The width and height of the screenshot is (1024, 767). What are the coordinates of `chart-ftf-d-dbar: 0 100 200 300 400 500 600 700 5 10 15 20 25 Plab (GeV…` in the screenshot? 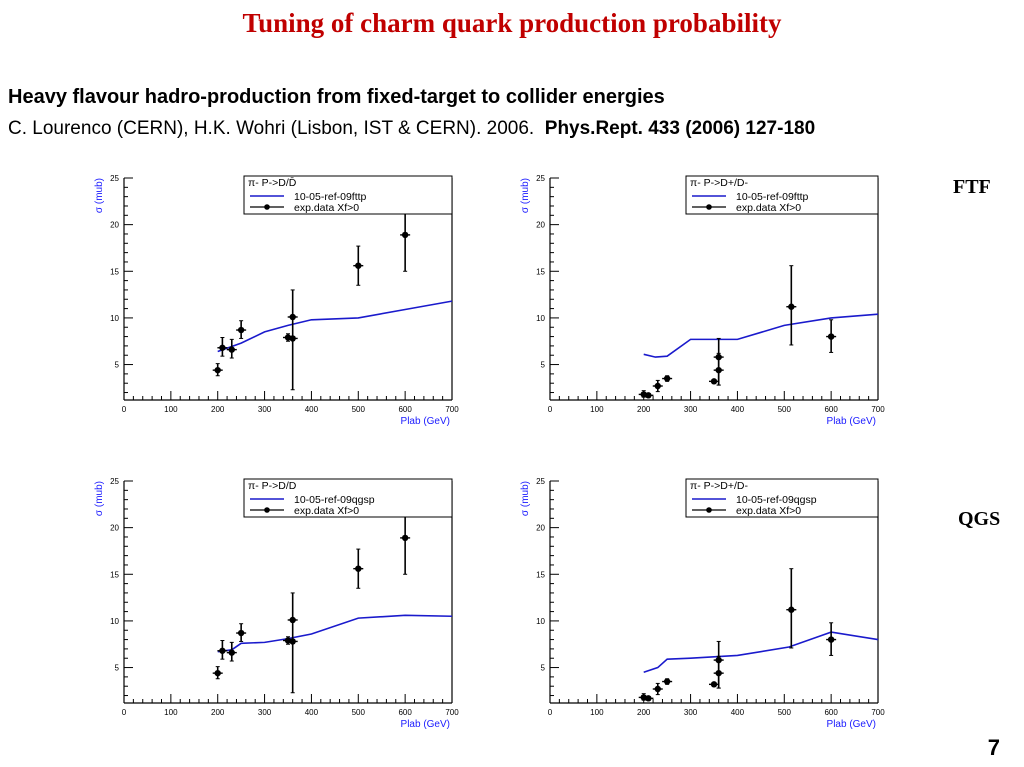 It's located at (276, 300).